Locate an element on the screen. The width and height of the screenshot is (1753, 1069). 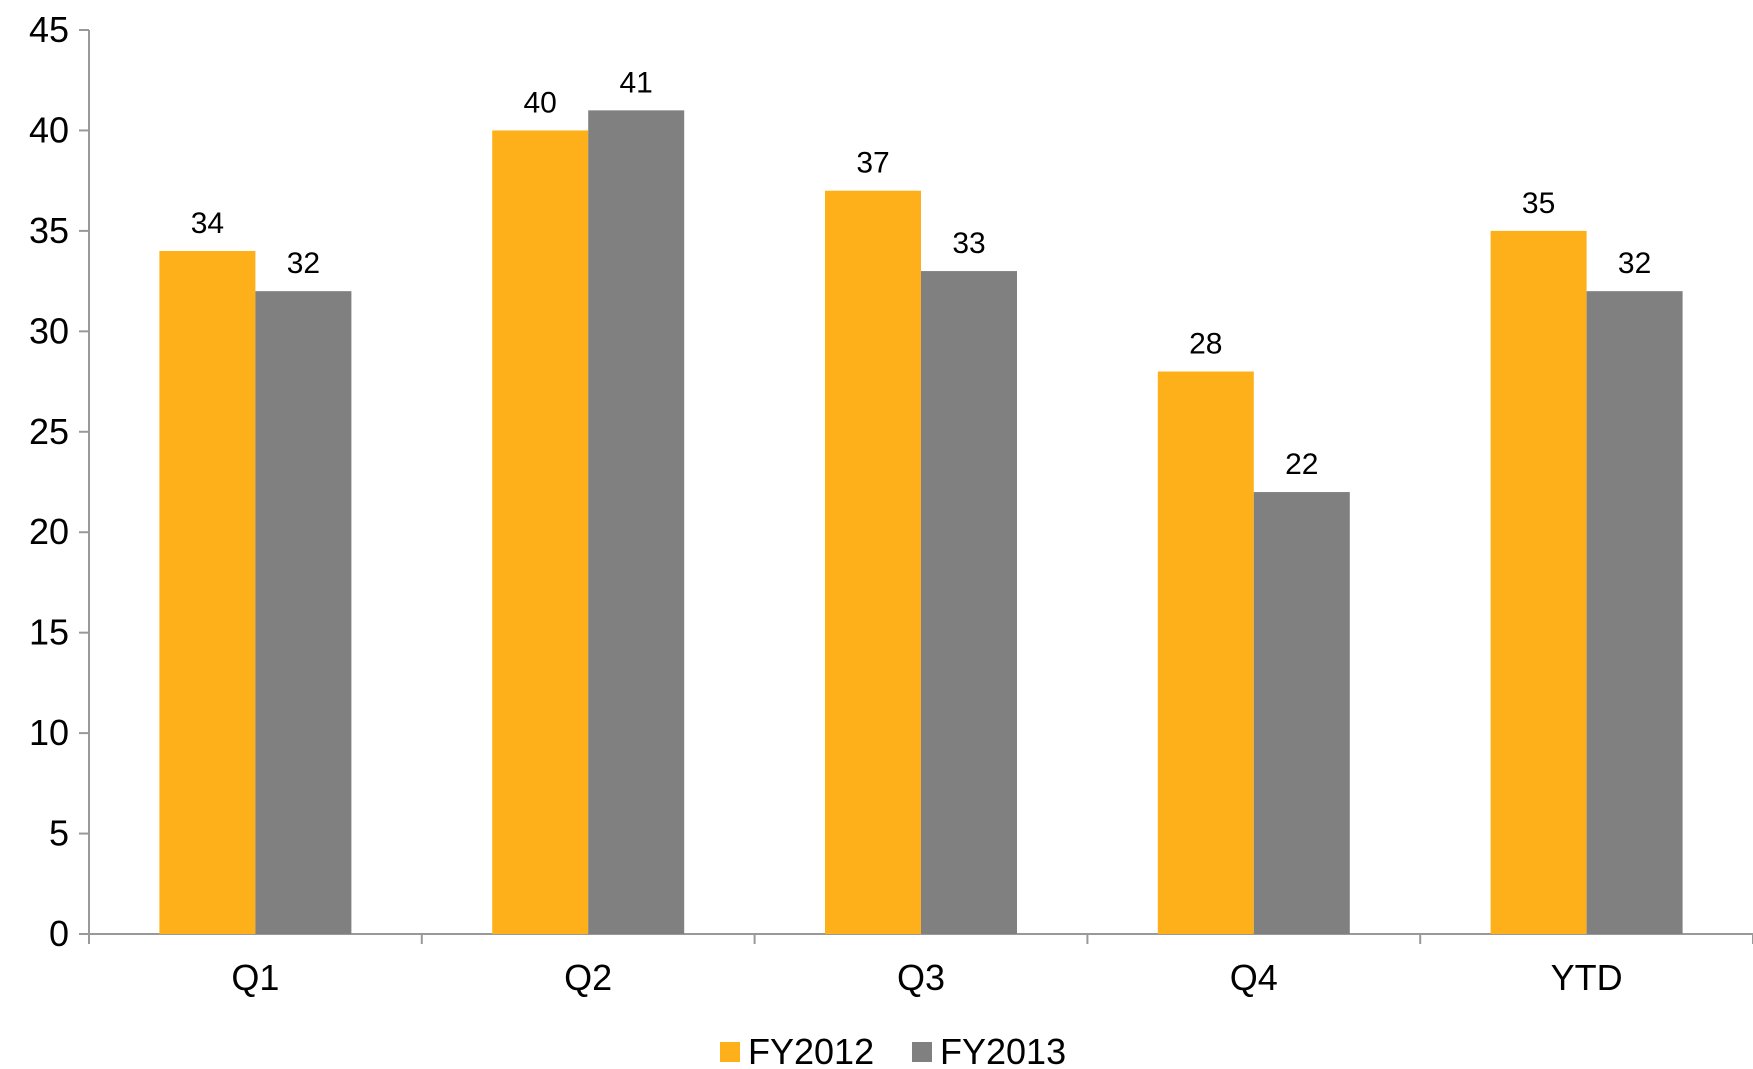
x-category-label: YTD is located at coordinates (1587, 977).